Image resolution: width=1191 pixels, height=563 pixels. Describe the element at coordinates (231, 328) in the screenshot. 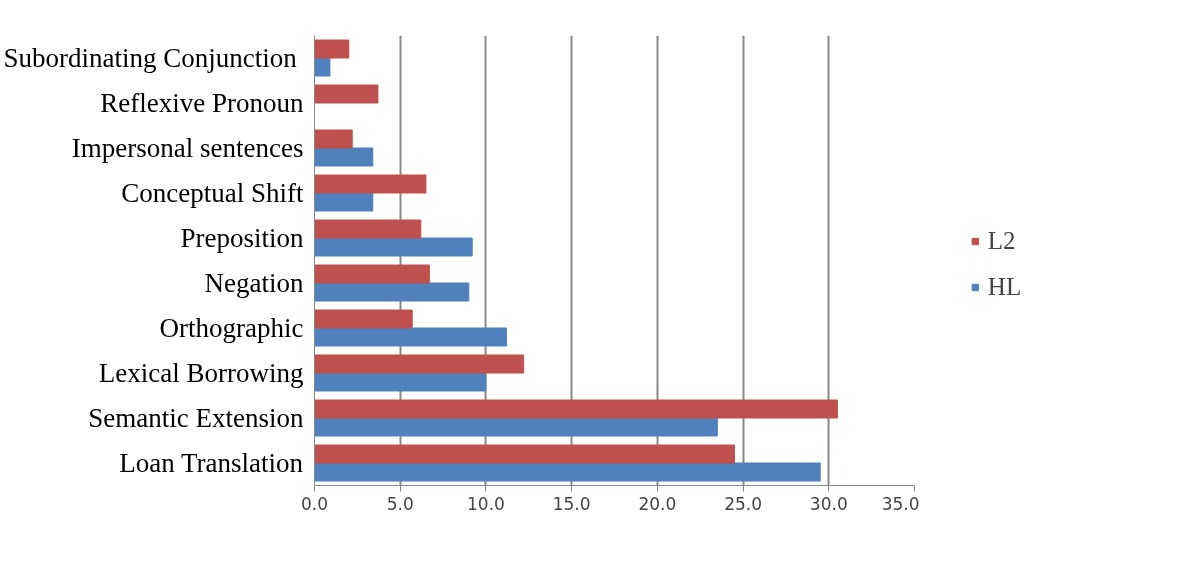

I see `y-tick-label: Orthographic` at that location.